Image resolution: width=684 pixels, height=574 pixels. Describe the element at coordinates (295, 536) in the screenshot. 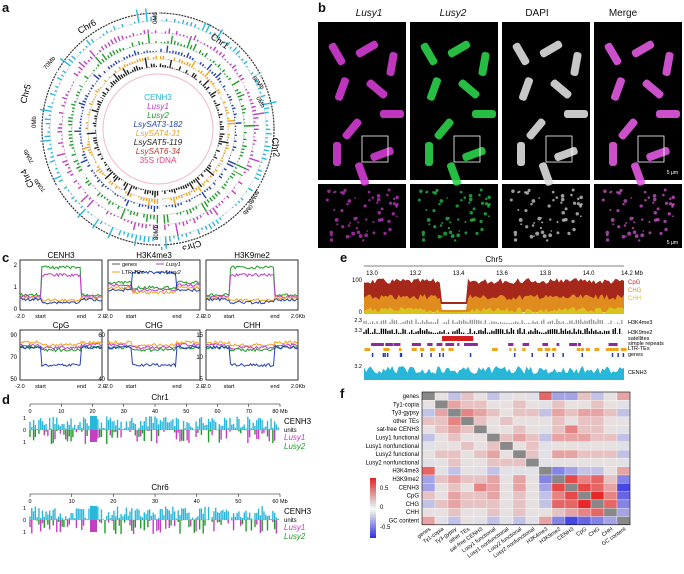

I see `legend-lusy2: Lusy2` at that location.